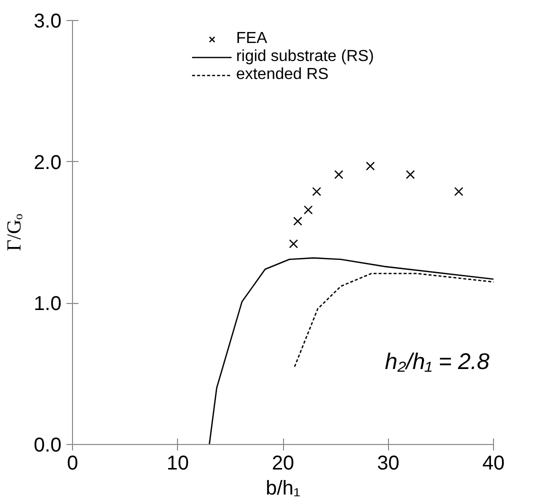 The height and width of the screenshot is (502, 541). What do you see at coordinates (437, 361) in the screenshot?
I see `annotation: h₂/h₁ = 2.8` at bounding box center [437, 361].